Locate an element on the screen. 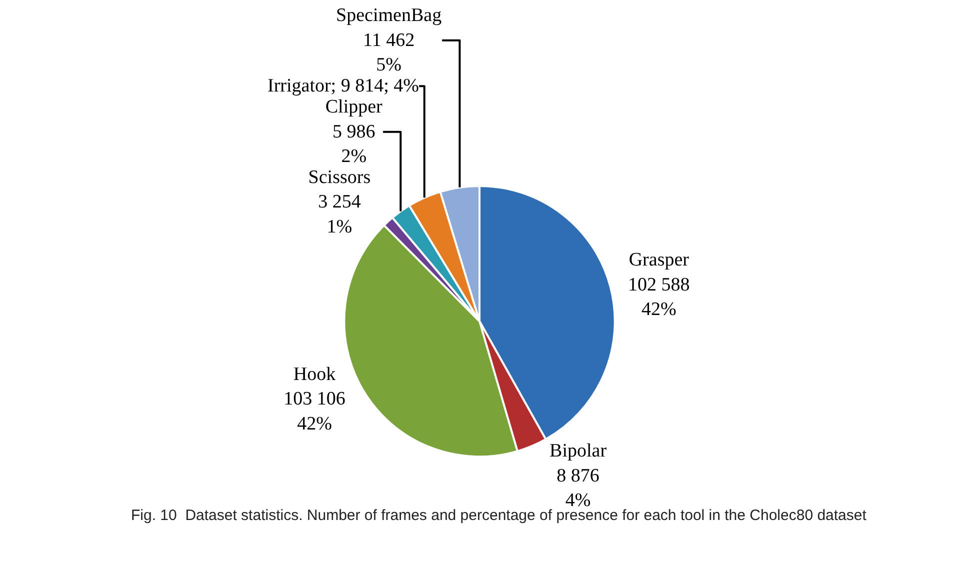 This screenshot has width=957, height=586. slice-label: Scissors is located at coordinates (339, 177).